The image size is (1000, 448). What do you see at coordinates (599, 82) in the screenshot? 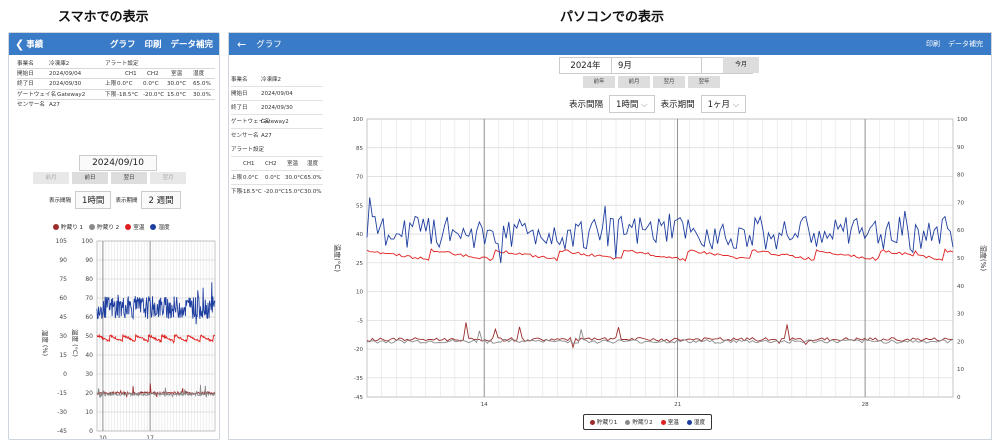
I see `prev-year-button: 前年` at bounding box center [599, 82].